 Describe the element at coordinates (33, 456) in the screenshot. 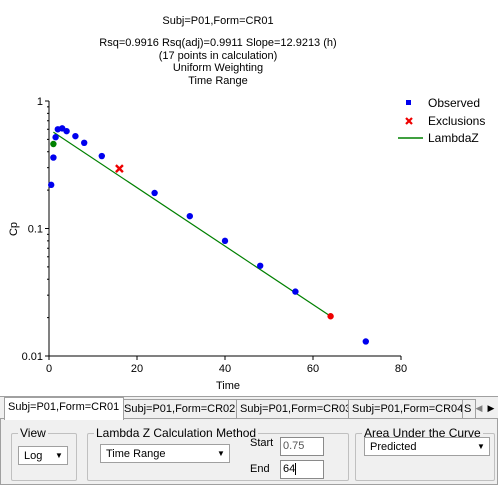

I see `view-select-value: Log` at that location.